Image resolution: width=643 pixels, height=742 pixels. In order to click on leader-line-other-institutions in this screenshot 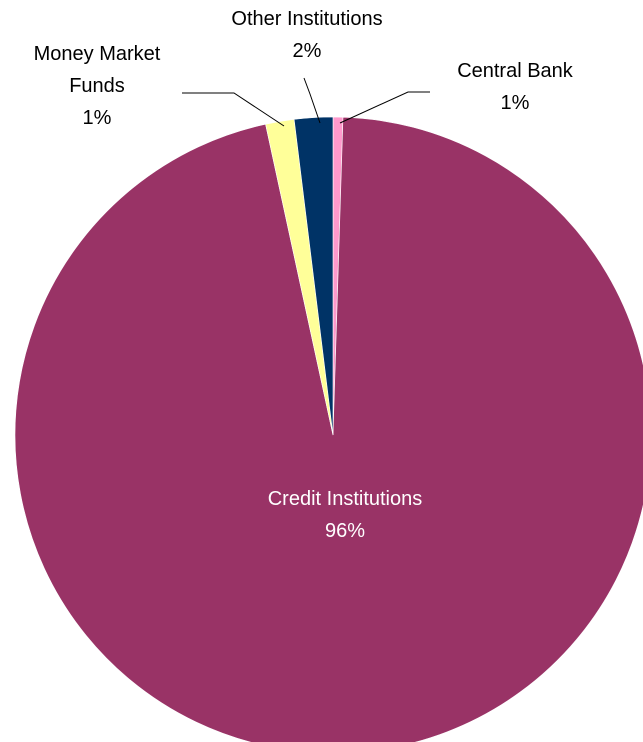, I will do `click(312, 100)`.